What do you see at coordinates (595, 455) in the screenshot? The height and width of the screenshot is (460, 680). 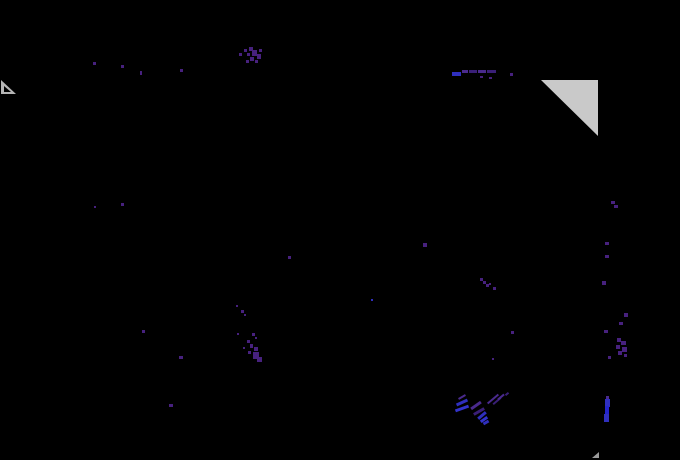 I see `bottom-edge-notch` at bounding box center [595, 455].